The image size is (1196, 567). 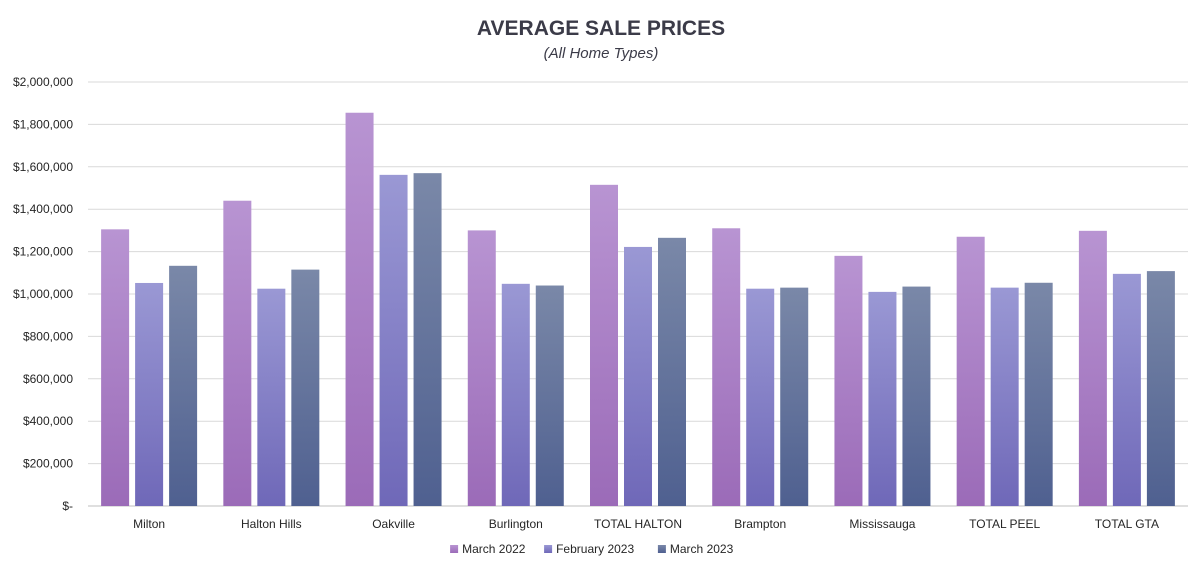 I want to click on legend: March 2022 February 2023 March 2023, so click(x=592, y=549).